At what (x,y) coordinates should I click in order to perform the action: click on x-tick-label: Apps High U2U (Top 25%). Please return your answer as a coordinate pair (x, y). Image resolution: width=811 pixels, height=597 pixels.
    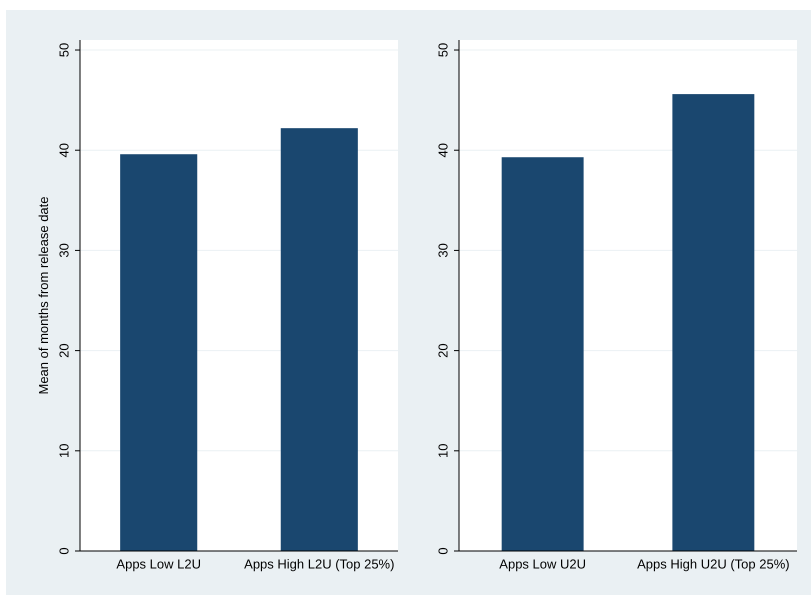
    Looking at the image, I should click on (713, 564).